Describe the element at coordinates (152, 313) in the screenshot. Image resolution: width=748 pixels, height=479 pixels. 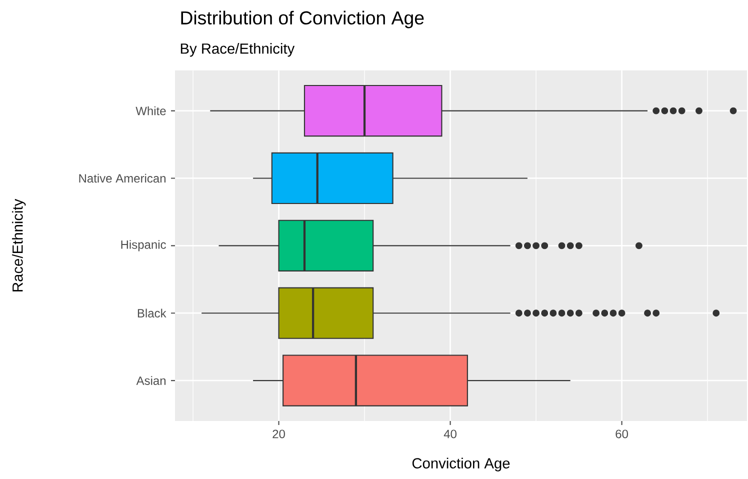
I see `y-tick-label: Black` at that location.